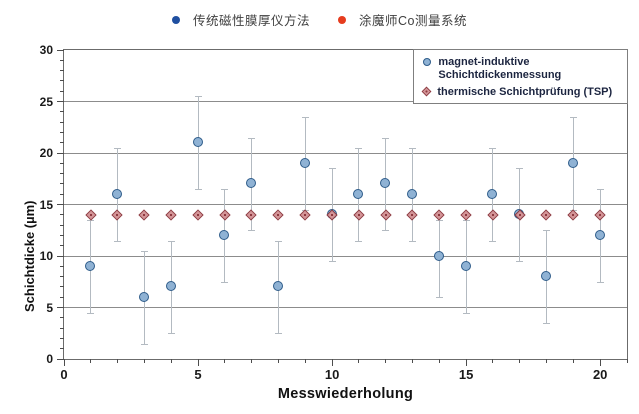  What do you see at coordinates (359, 214) in the screenshot?
I see `data-point-tsp-x11` at bounding box center [359, 214].